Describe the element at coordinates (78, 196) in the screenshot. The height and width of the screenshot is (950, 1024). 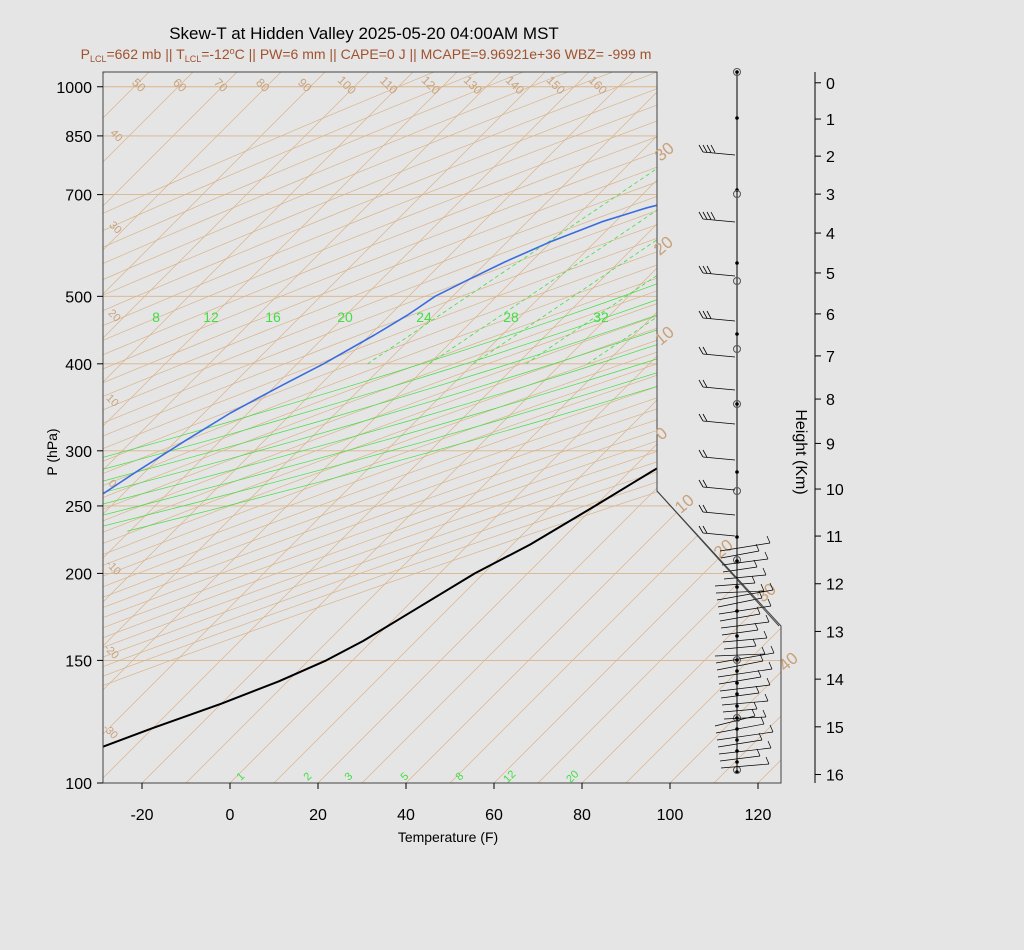
I see `y-tick-label: 700` at that location.